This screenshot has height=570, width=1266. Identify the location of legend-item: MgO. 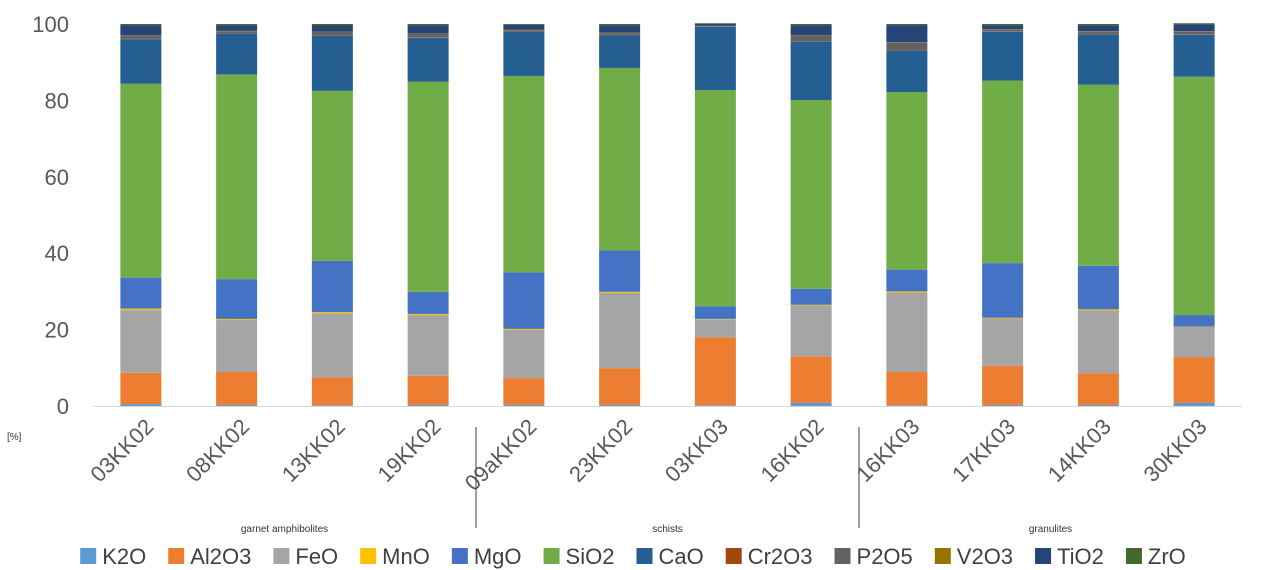
(486, 556).